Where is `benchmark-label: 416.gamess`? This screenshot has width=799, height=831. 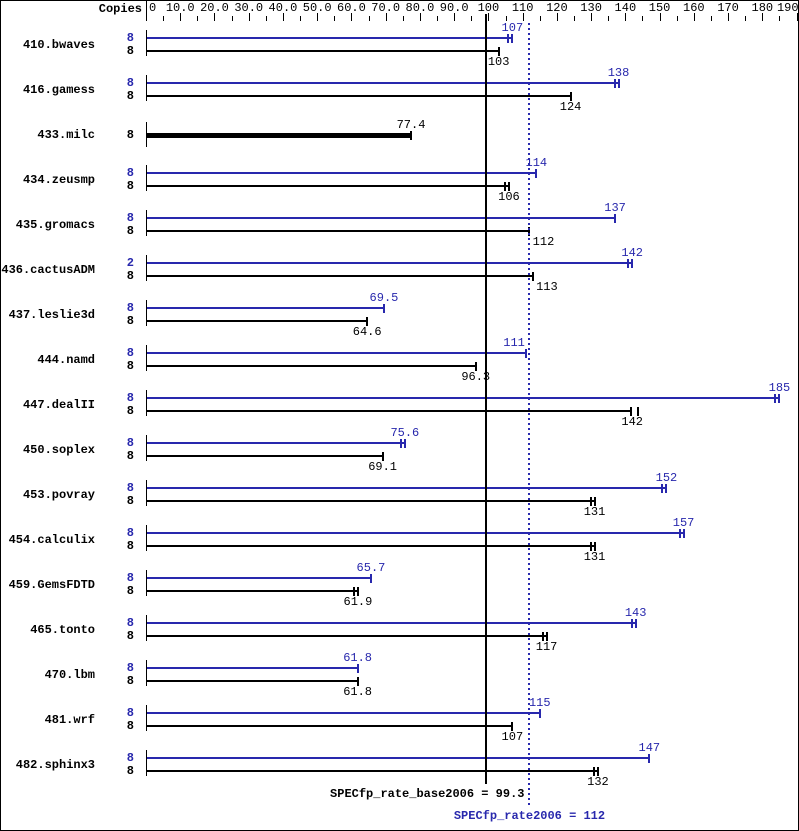
benchmark-label: 416.gamess is located at coordinates (58, 89).